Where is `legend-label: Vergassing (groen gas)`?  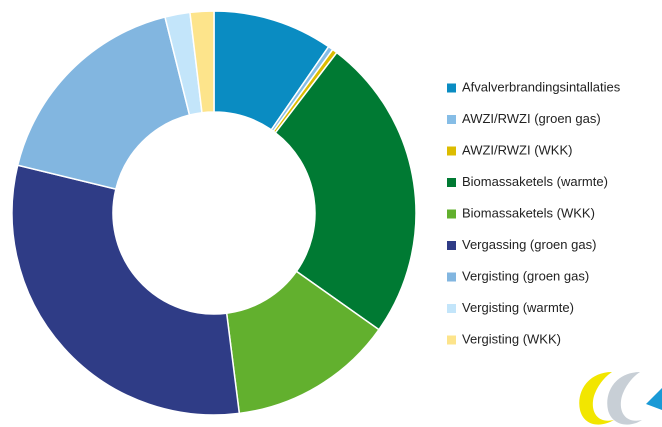
legend-label: Vergassing (groen gas) is located at coordinates (529, 244).